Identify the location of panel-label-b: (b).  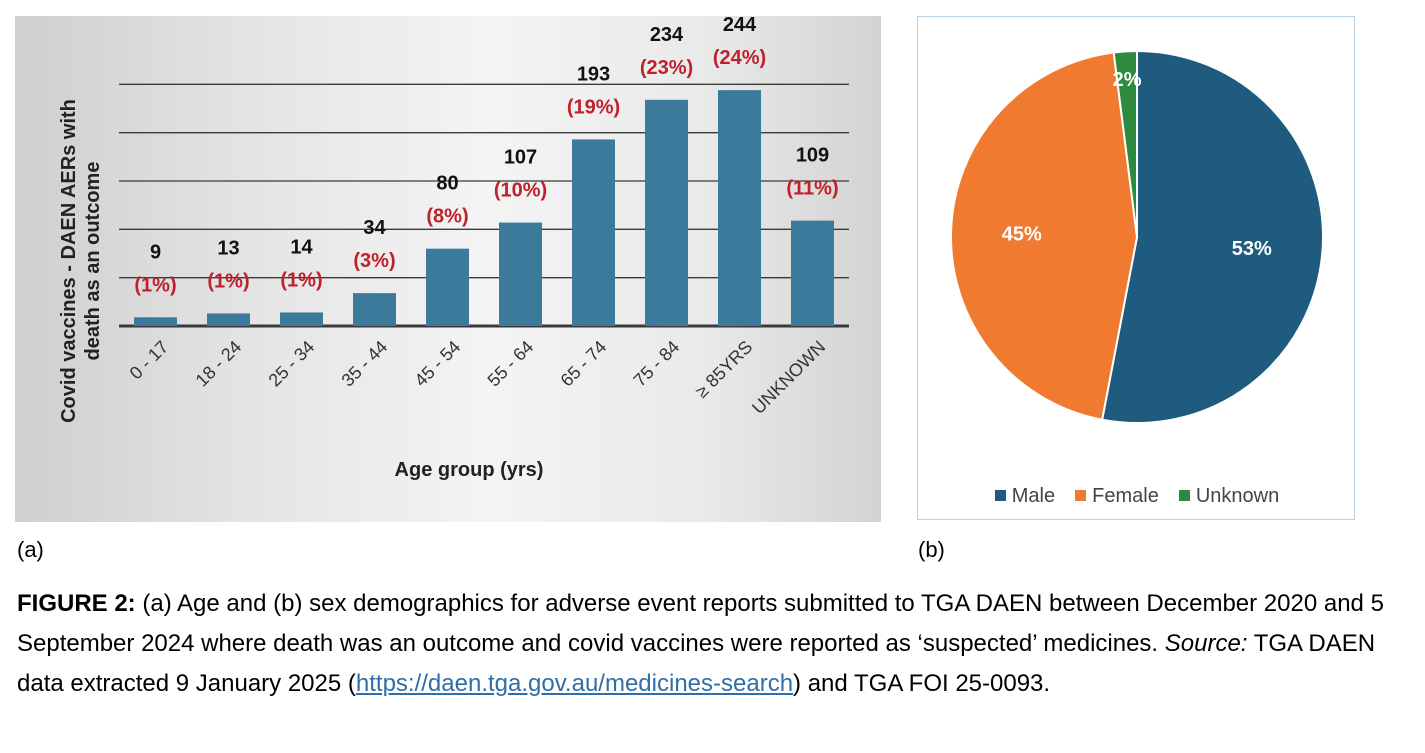
(931, 549).